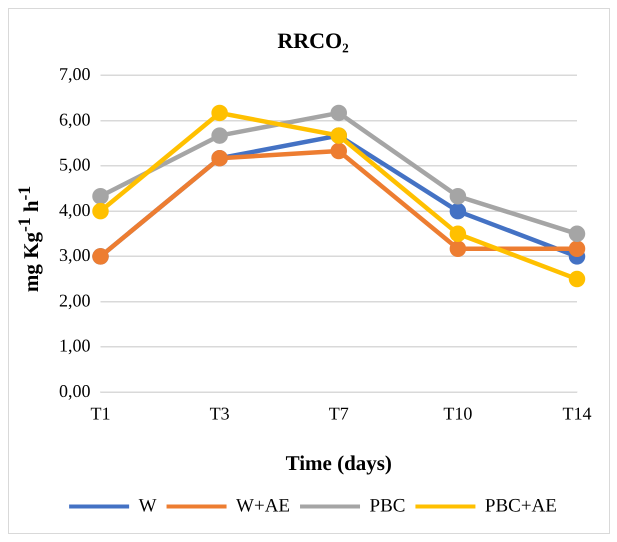 This screenshot has height=542, width=617. I want to click on x-axis-title: Time (days), so click(339, 462).